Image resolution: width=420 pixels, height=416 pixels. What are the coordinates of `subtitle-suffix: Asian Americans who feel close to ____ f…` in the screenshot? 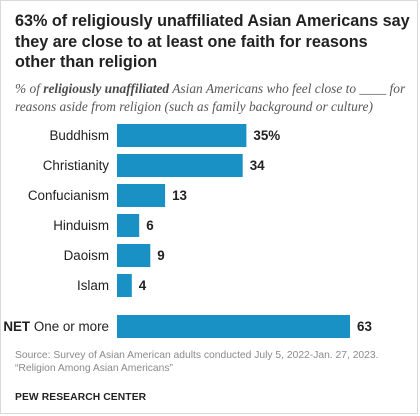 It's located at (210, 97).